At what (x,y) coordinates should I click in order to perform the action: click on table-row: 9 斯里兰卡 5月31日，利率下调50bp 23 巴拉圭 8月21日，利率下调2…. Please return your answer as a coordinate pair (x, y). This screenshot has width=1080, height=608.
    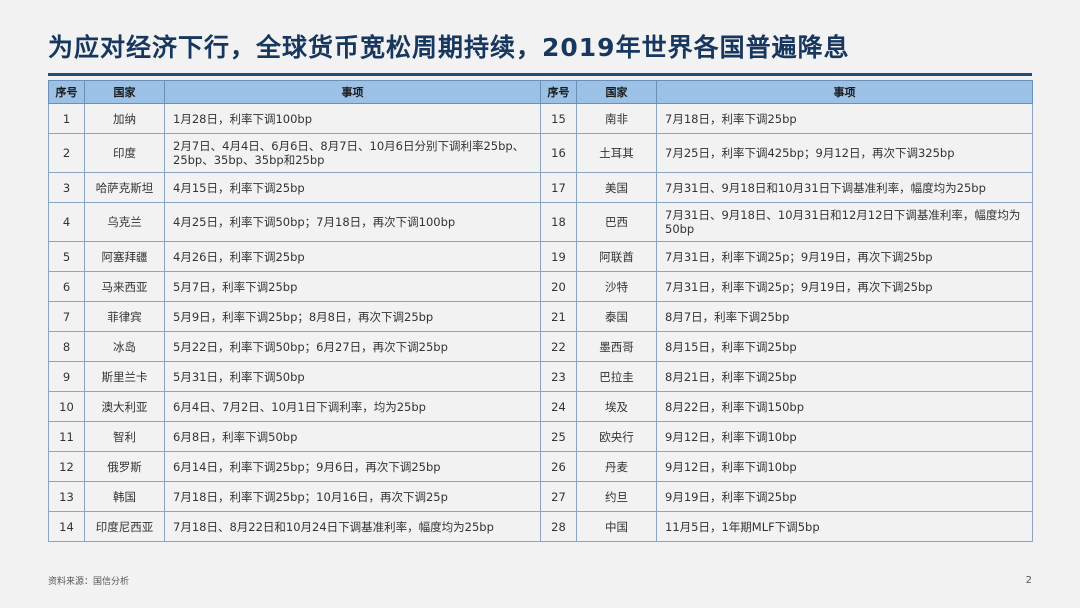
    Looking at the image, I should click on (540, 376).